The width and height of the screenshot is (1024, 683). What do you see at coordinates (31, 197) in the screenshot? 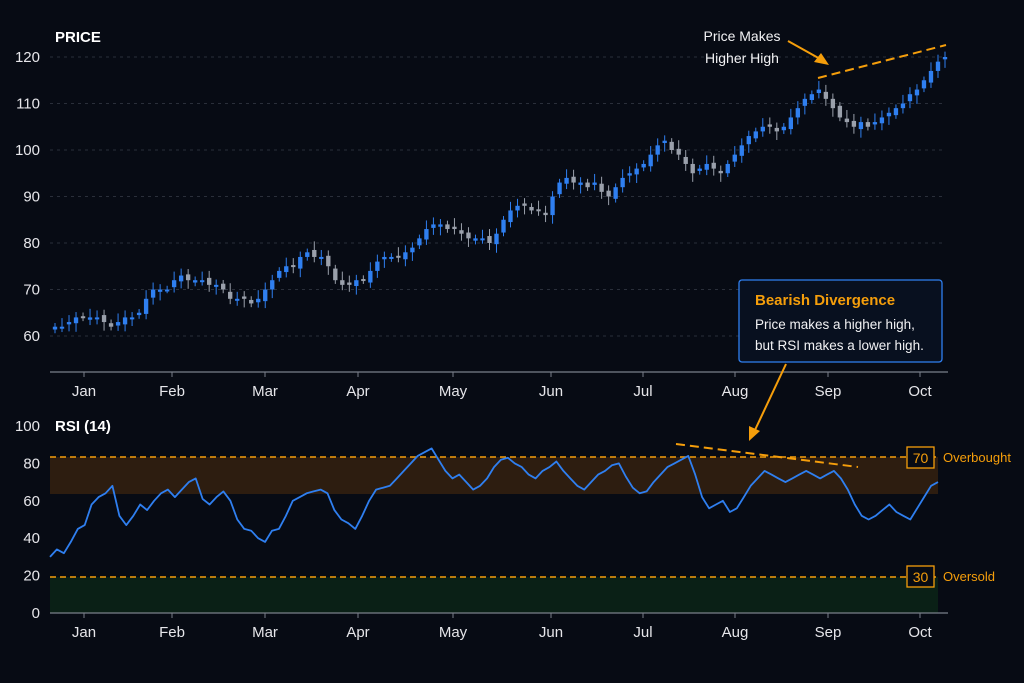
I see `price-y-tick-label: 90` at bounding box center [31, 197].